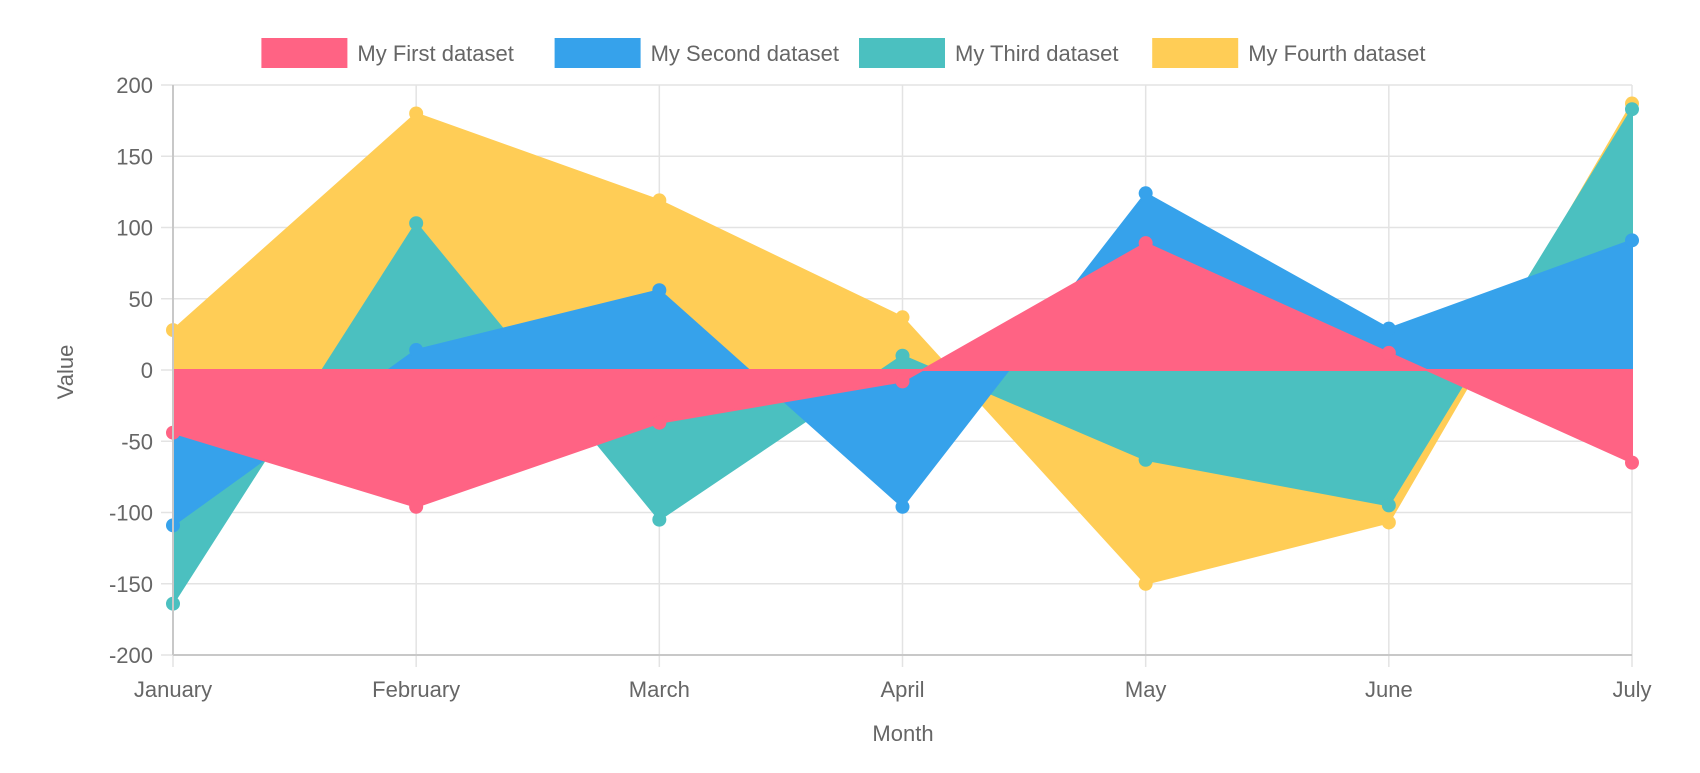  I want to click on legend-label: My Second dataset, so click(745, 53).